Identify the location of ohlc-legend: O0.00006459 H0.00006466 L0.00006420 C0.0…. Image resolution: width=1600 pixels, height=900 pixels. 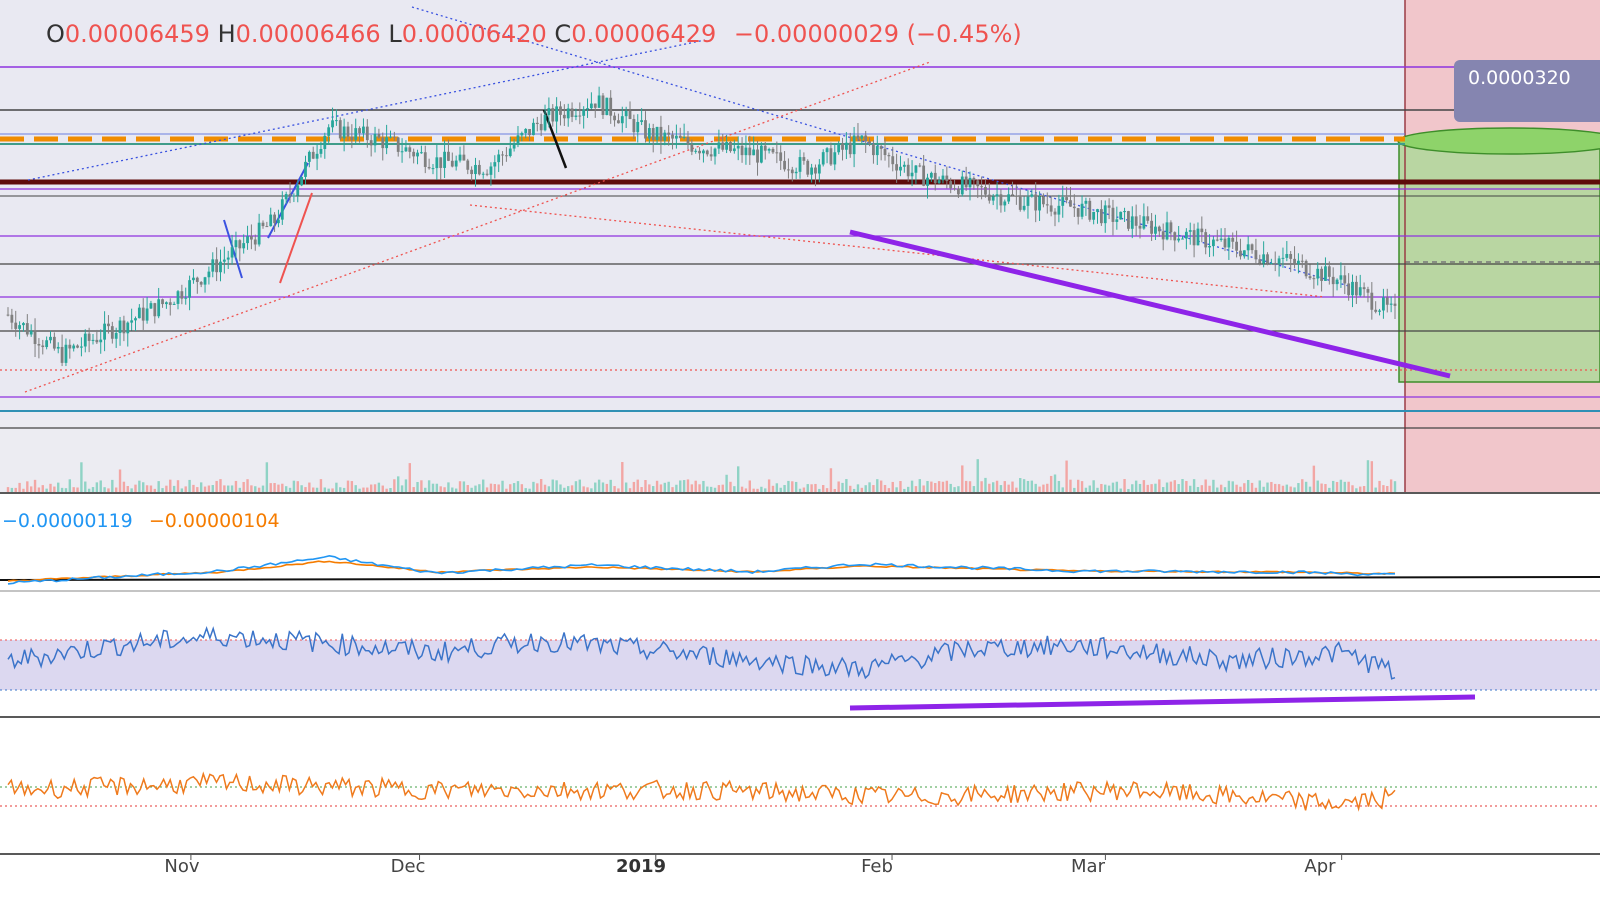
(534, 34).